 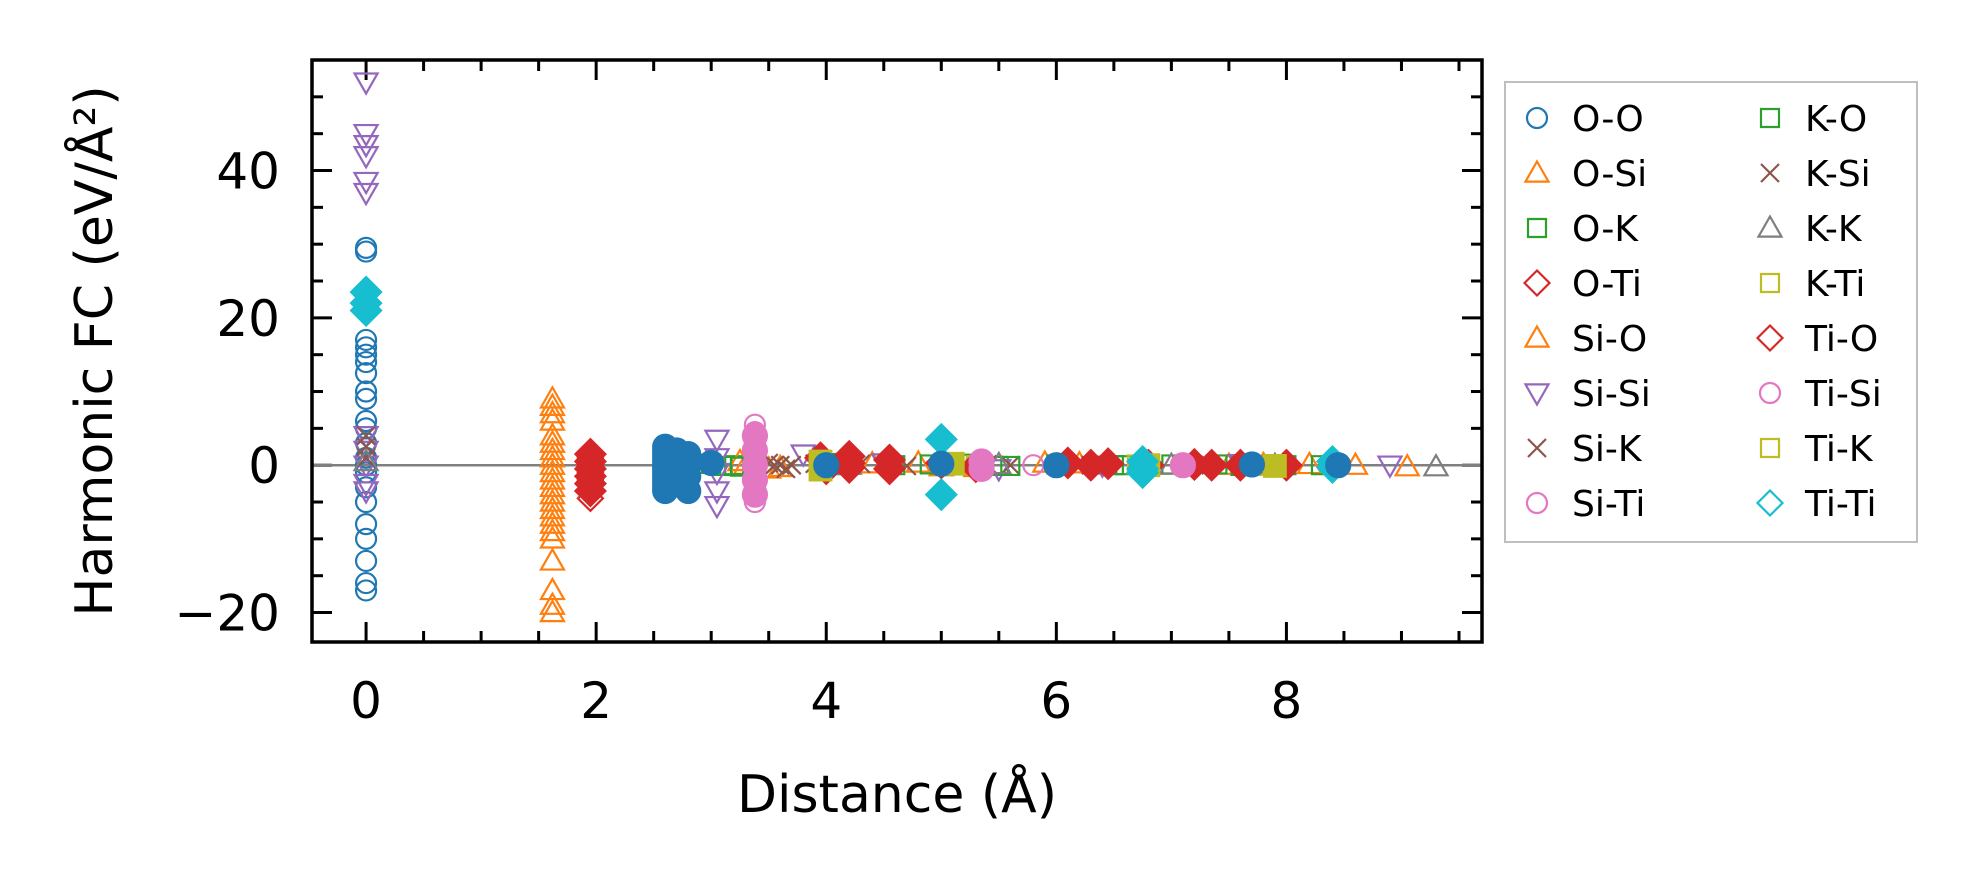 I want to click on legend-label: Ti-Si, so click(x=1843, y=394).